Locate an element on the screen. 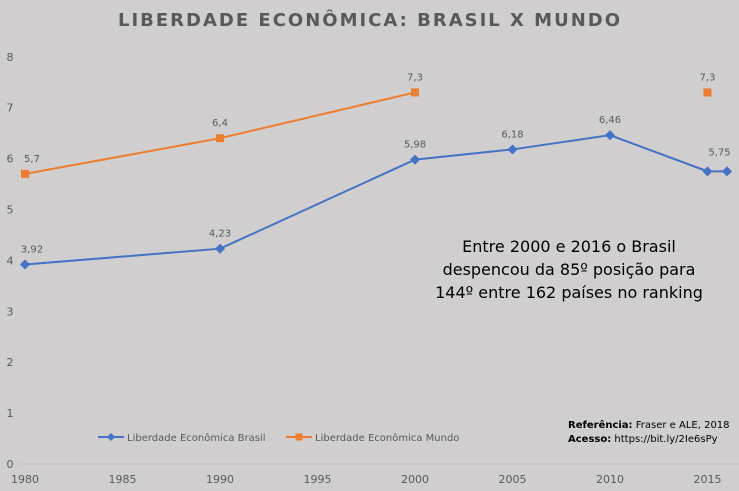 Image resolution: width=739 pixels, height=491 pixels. y-tick-label: 1 is located at coordinates (10, 413).